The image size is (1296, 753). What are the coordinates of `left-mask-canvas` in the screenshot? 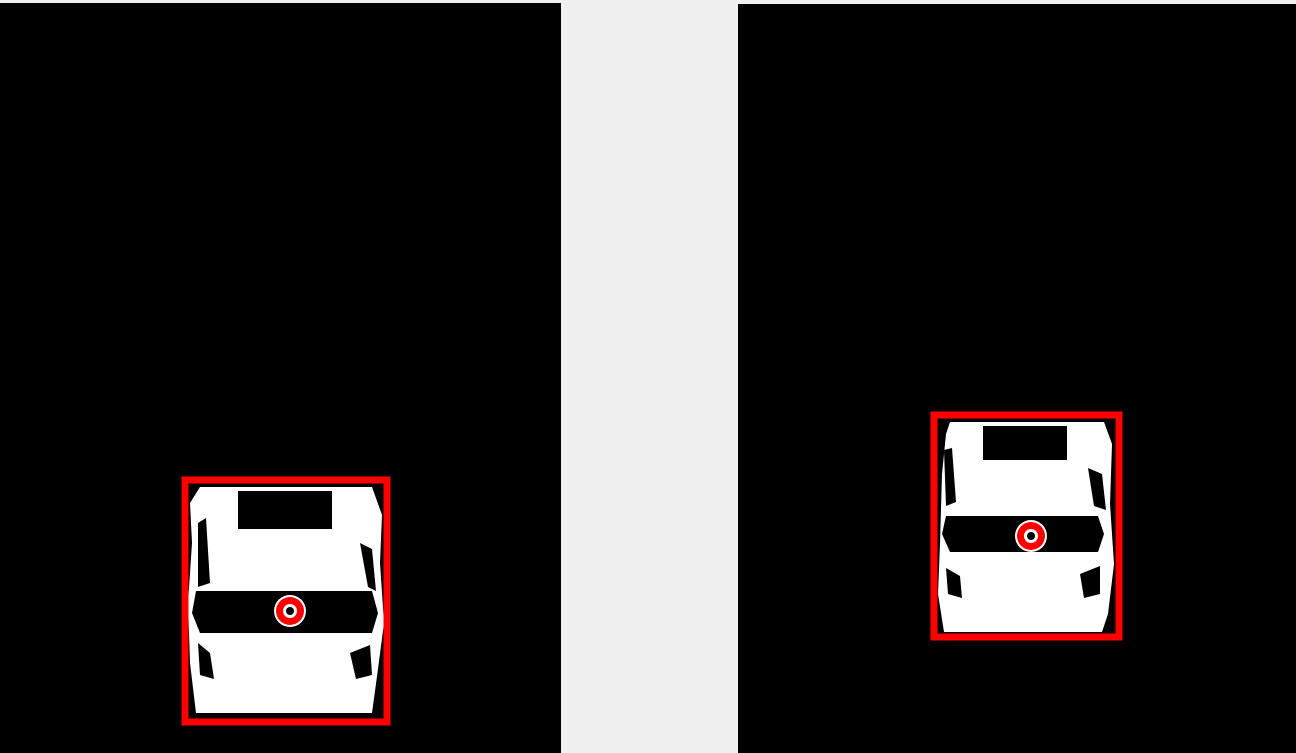 It's located at (286, 601).